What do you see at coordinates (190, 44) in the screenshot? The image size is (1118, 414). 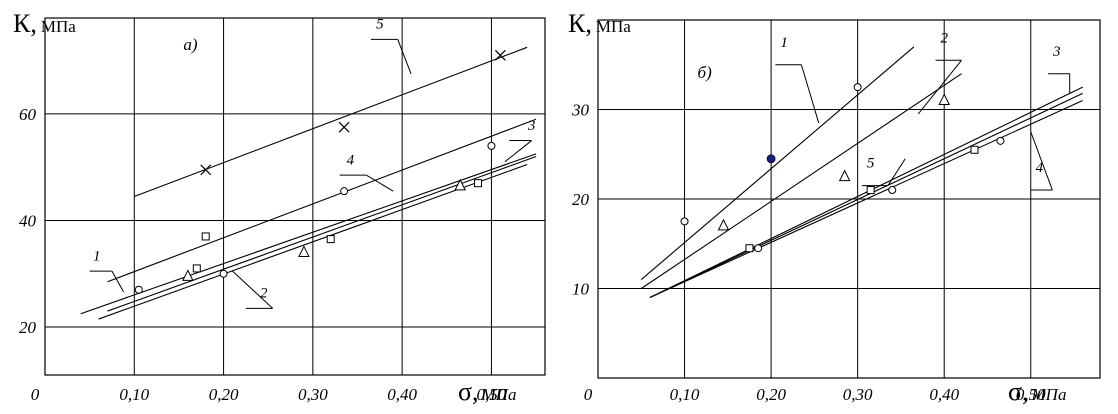 I see `panel-label: а)` at bounding box center [190, 44].